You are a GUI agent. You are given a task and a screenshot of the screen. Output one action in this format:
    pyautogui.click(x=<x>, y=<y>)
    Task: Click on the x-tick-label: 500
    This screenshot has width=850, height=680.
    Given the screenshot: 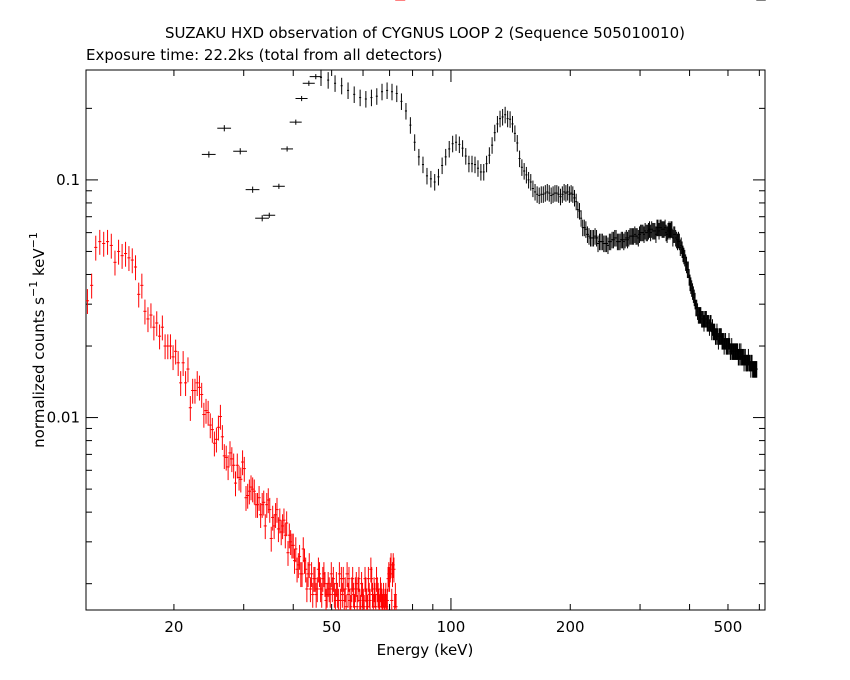 What is the action you would take?
    pyautogui.click(x=728, y=627)
    